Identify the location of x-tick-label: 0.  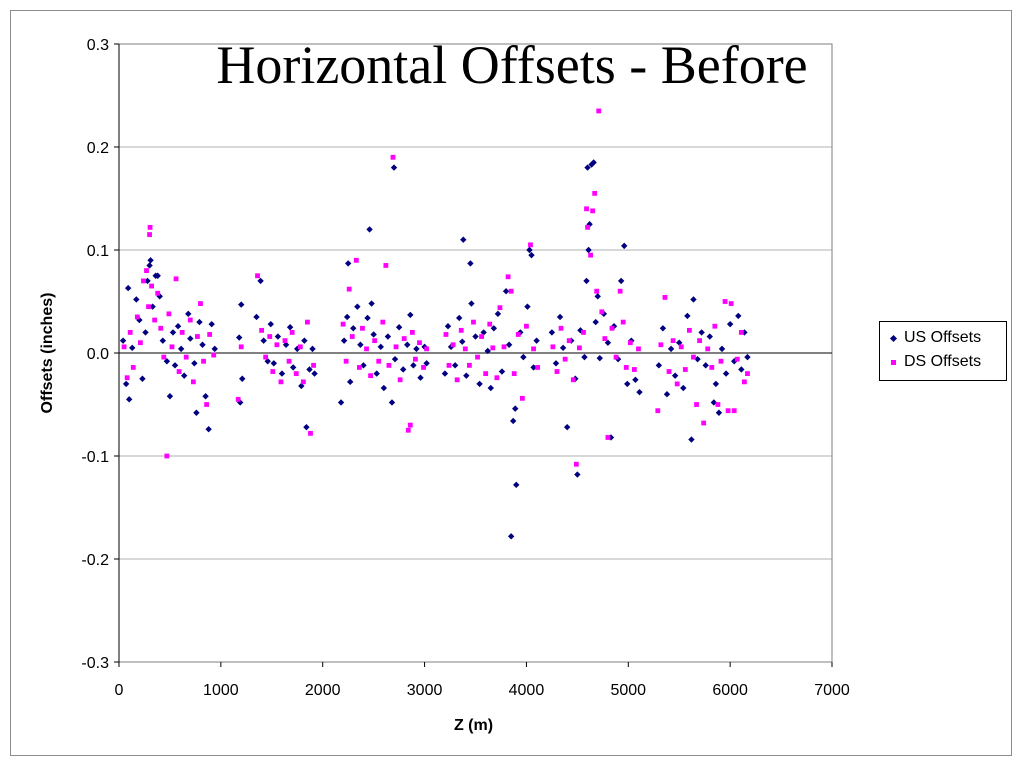
(119, 690).